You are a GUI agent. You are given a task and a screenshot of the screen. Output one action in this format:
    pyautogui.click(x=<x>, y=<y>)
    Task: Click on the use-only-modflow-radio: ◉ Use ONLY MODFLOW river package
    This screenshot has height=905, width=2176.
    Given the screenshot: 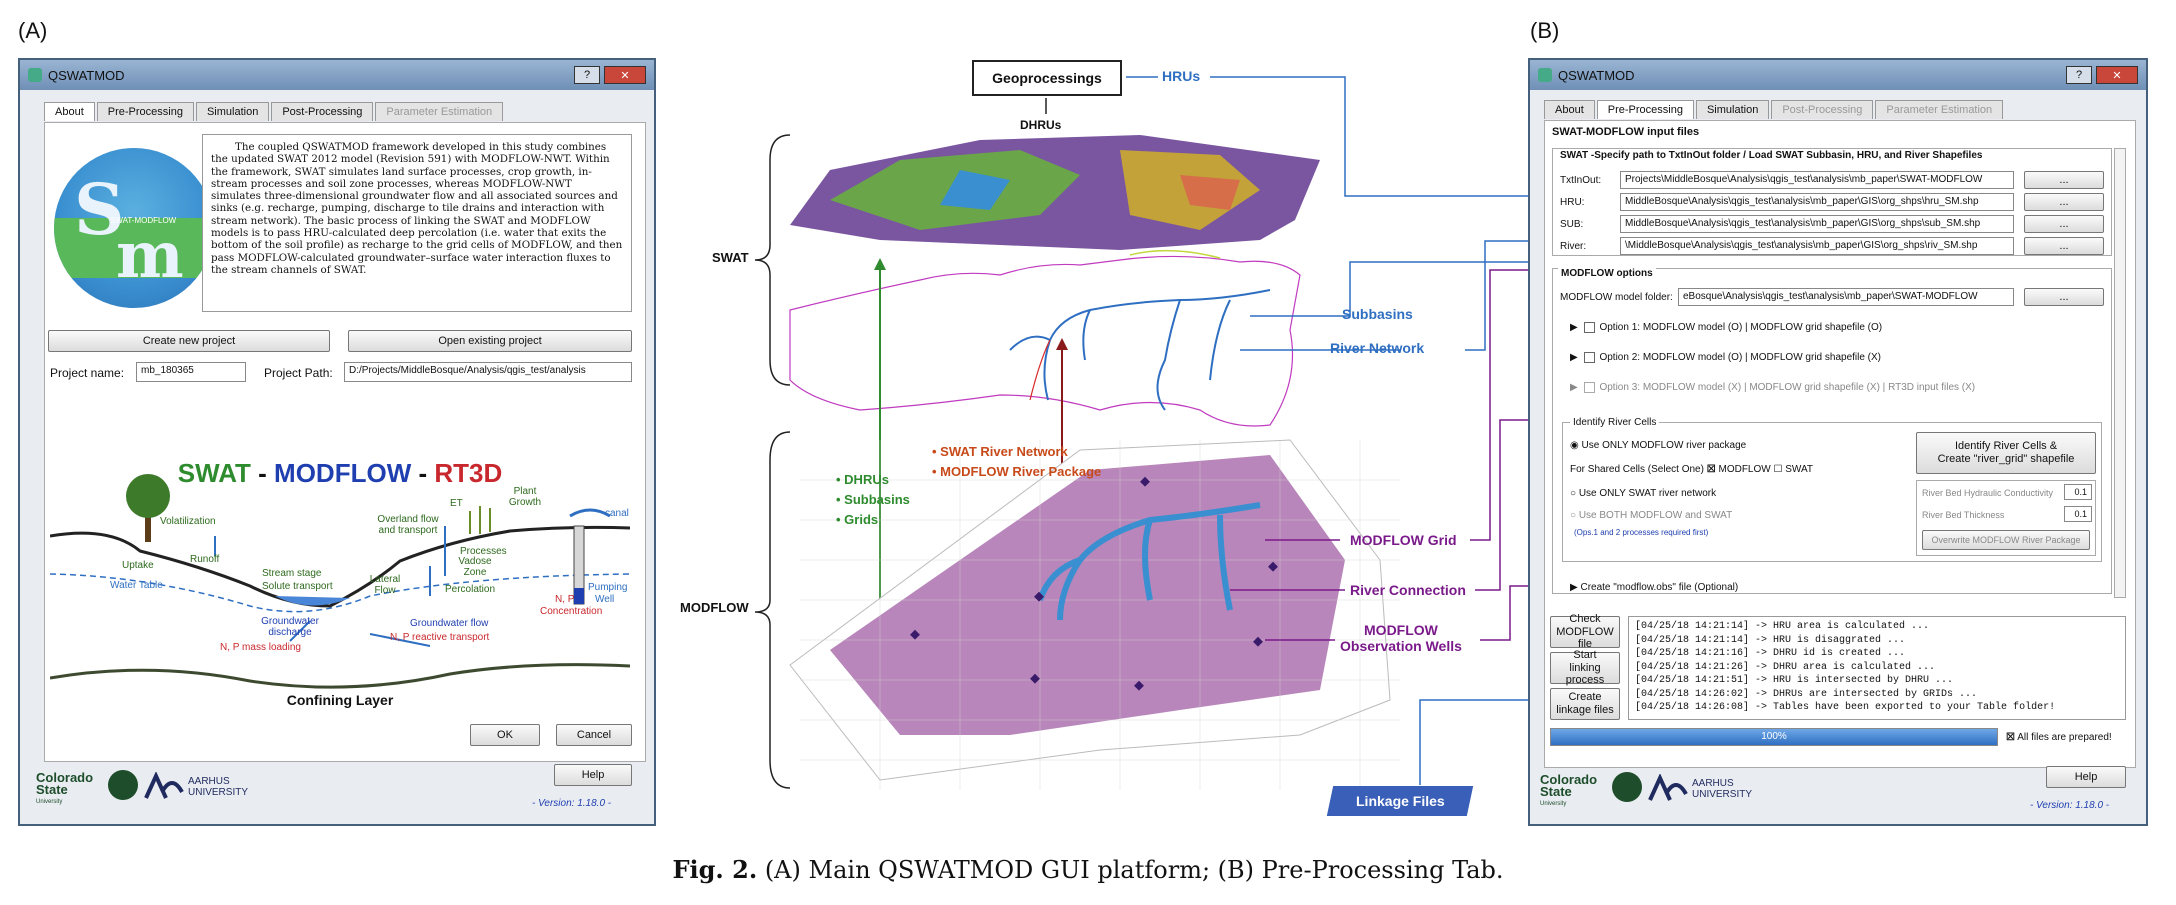 What is the action you would take?
    pyautogui.click(x=1658, y=445)
    